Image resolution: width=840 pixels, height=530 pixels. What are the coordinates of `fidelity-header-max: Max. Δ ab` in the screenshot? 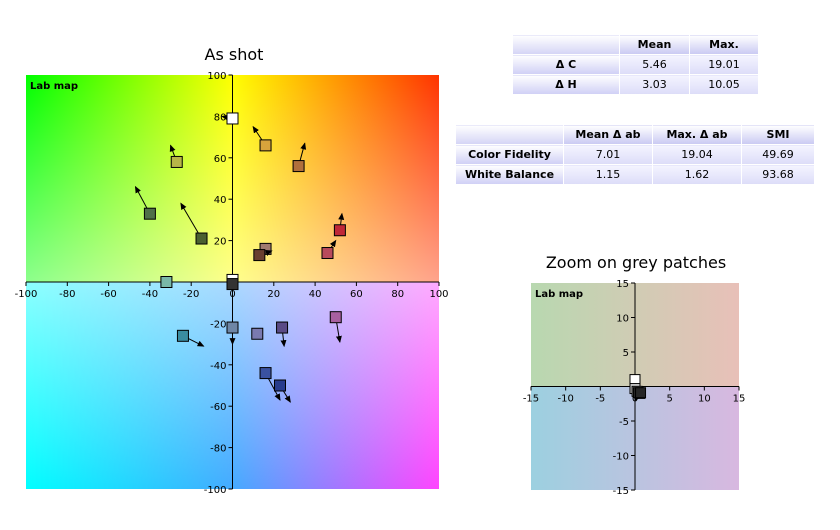 It's located at (697, 134).